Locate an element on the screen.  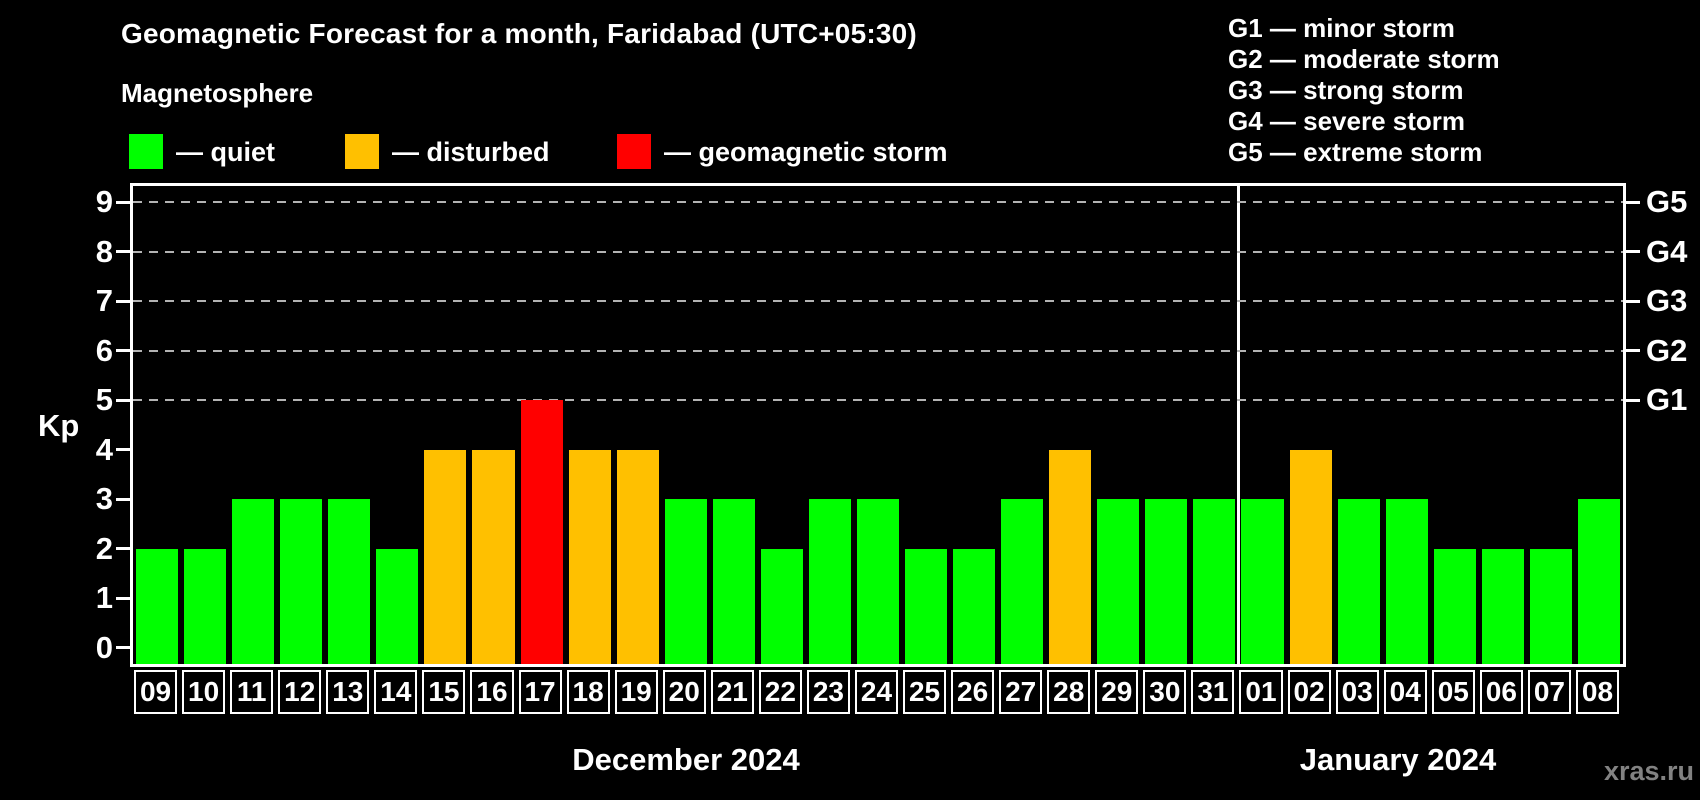
gridline-kp7 is located at coordinates (878, 301).